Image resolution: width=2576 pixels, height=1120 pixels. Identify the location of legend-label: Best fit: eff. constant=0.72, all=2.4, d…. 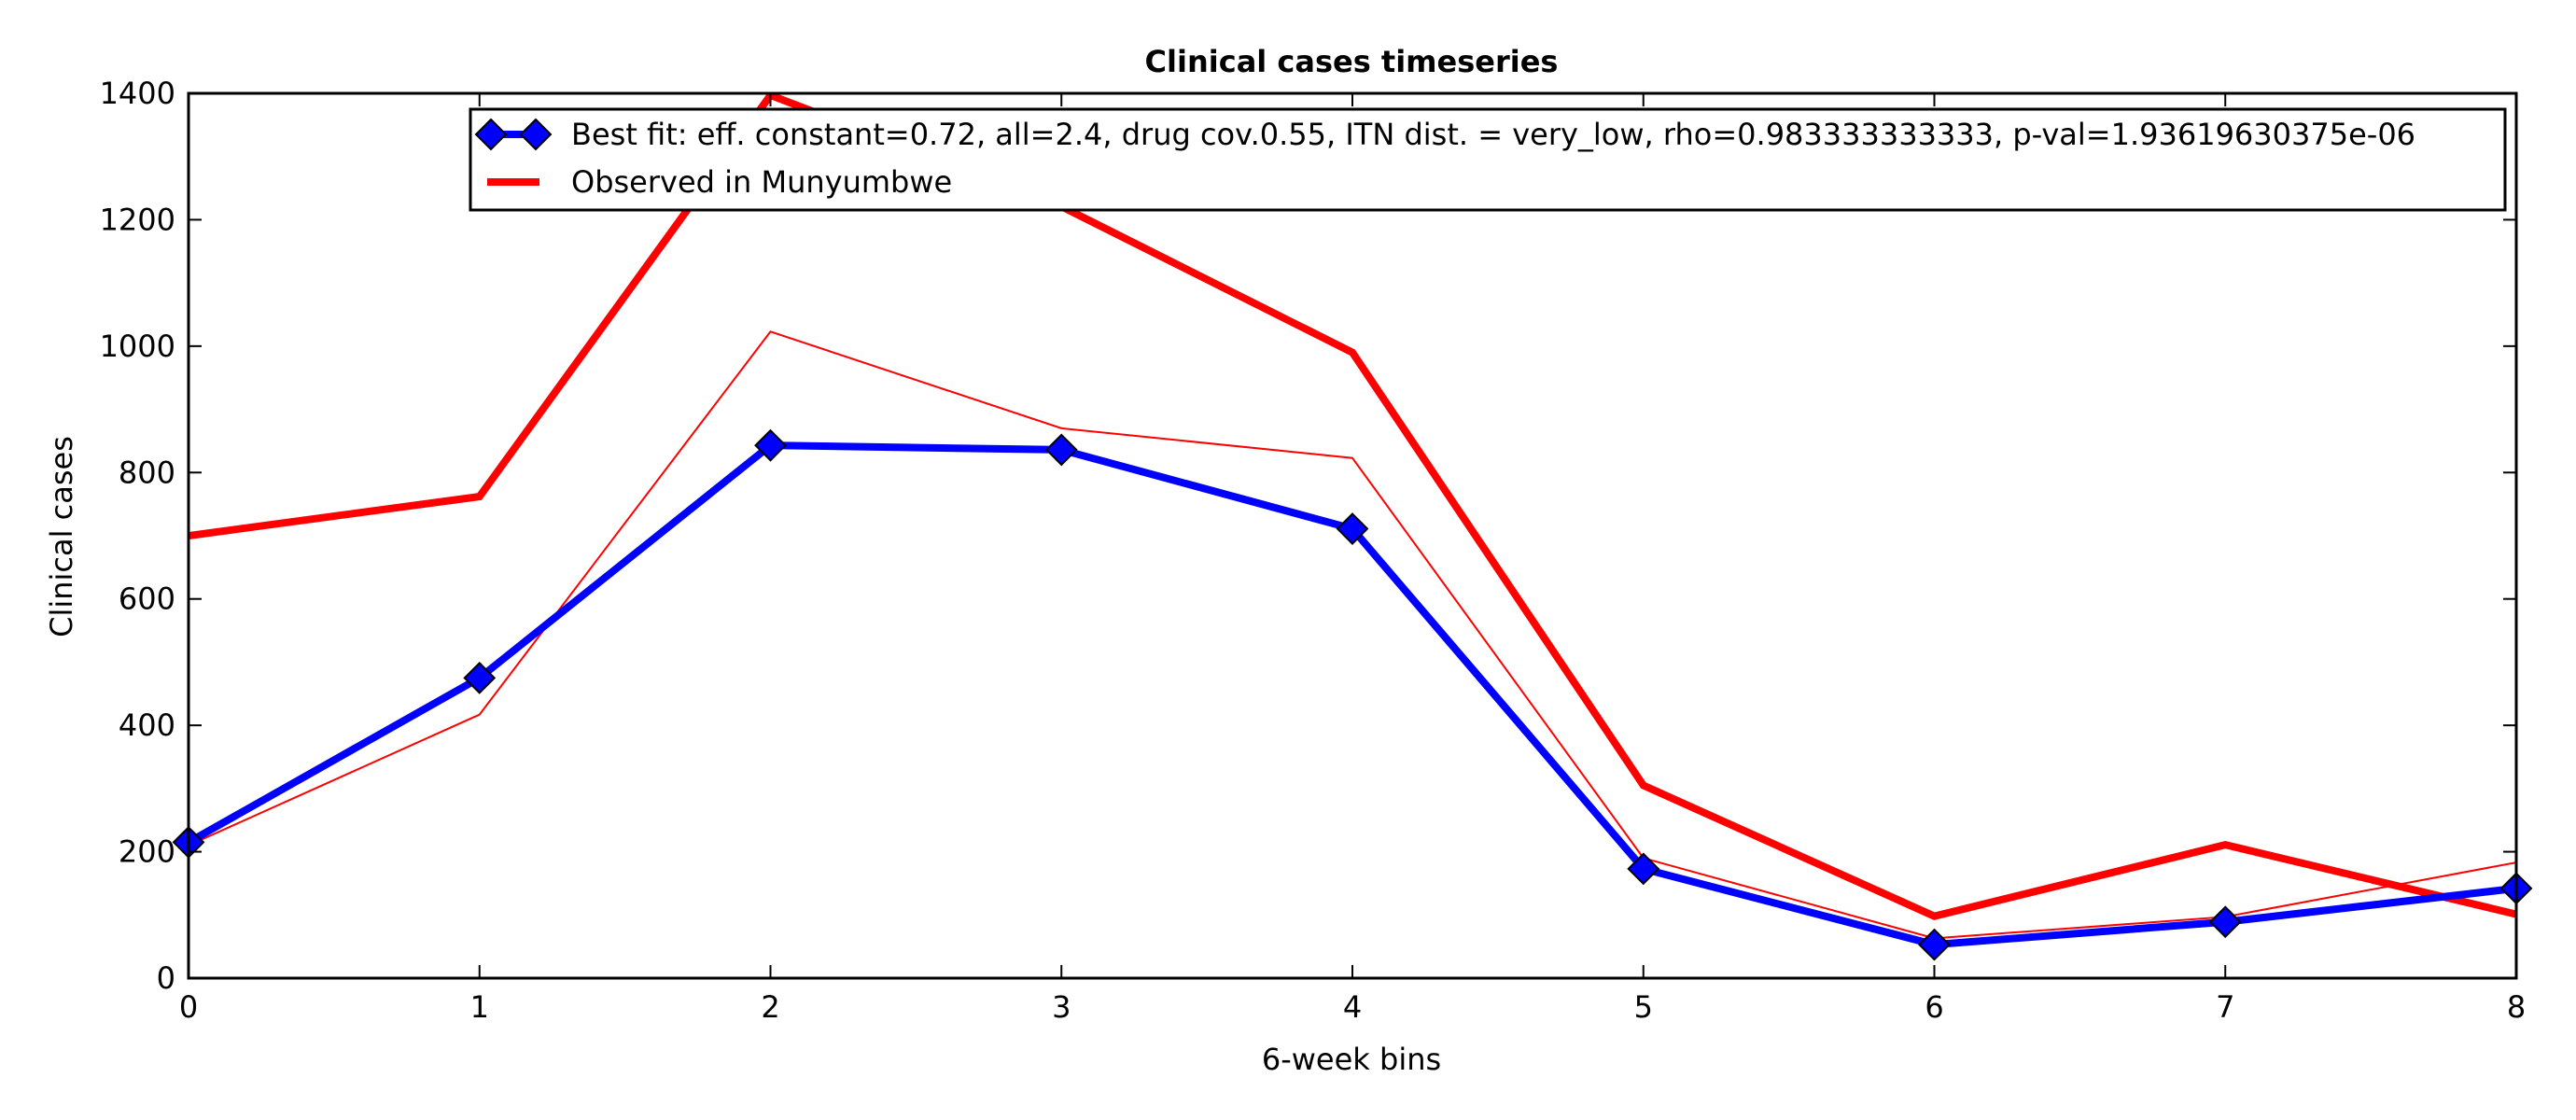
(1493, 134).